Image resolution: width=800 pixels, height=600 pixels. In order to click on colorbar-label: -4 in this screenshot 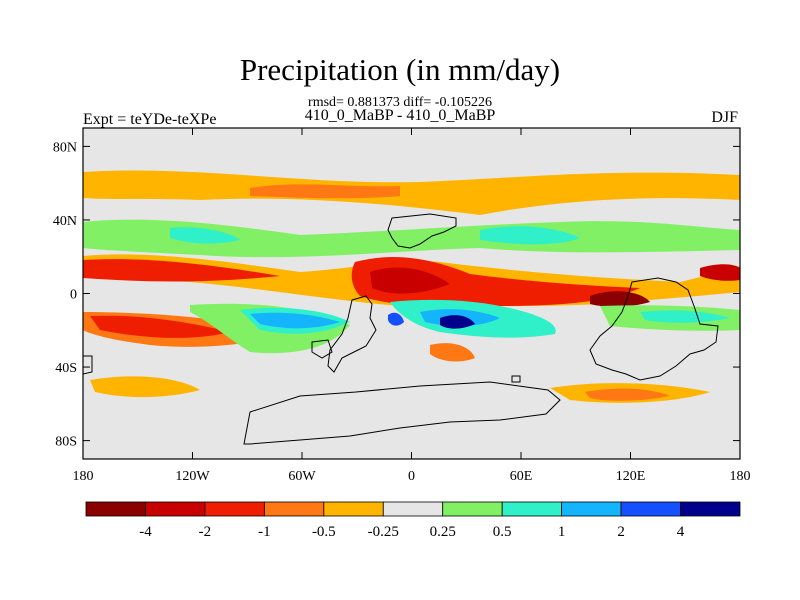, I will do `click(145, 532)`.